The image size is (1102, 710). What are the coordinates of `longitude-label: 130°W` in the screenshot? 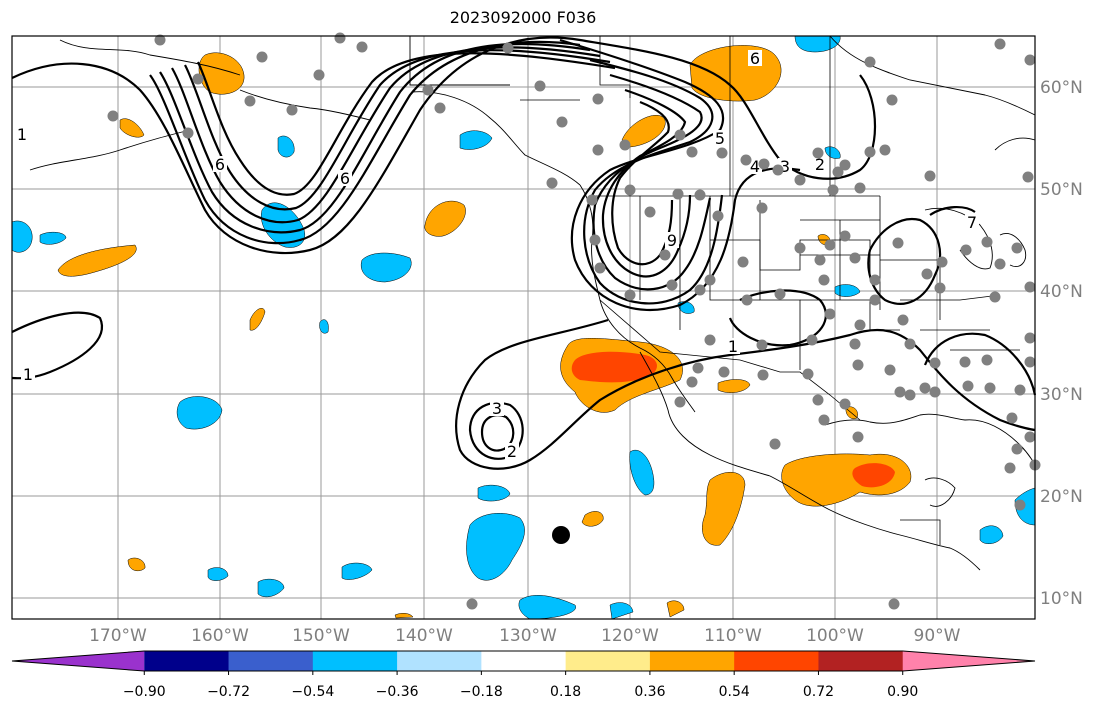 It's located at (528, 636).